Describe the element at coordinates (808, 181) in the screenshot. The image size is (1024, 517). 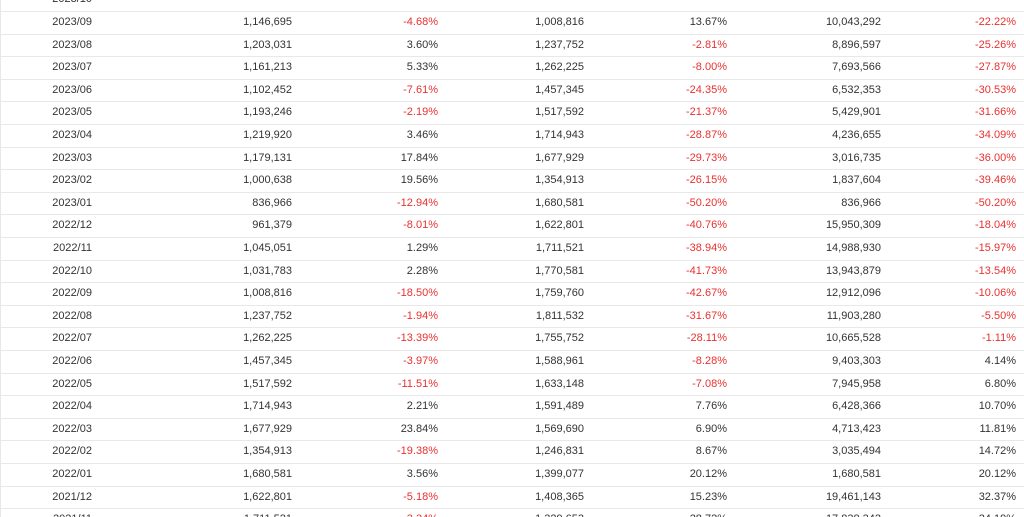
I see `cell-value-3: 1,837,604` at that location.